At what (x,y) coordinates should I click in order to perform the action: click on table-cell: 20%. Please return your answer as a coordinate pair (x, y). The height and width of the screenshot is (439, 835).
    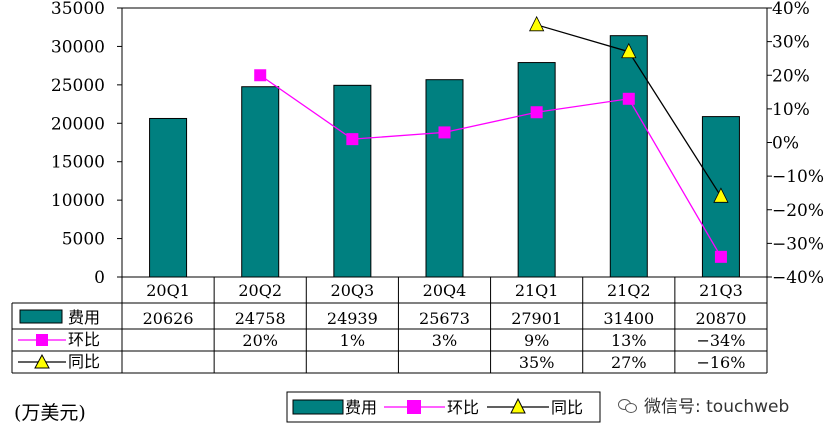
    Looking at the image, I should click on (260, 340).